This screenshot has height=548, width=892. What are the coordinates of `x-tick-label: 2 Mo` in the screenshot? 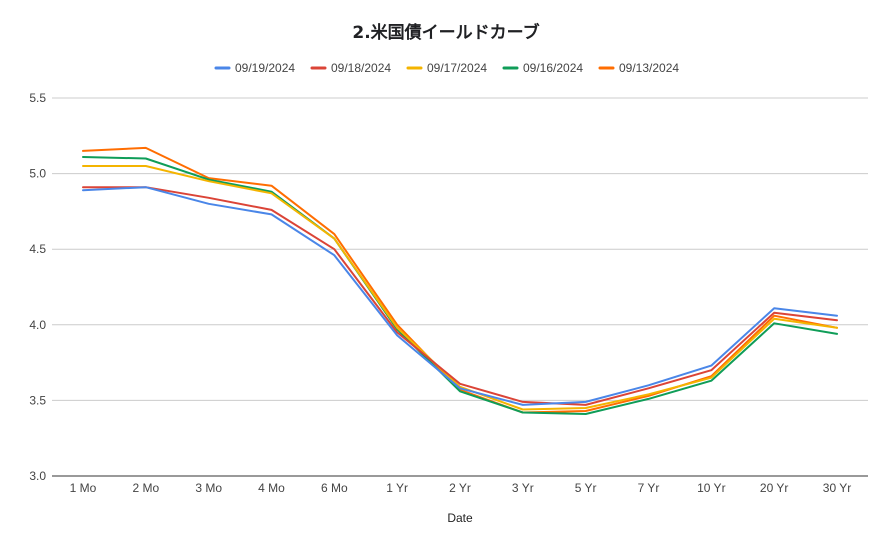 It's located at (145, 488).